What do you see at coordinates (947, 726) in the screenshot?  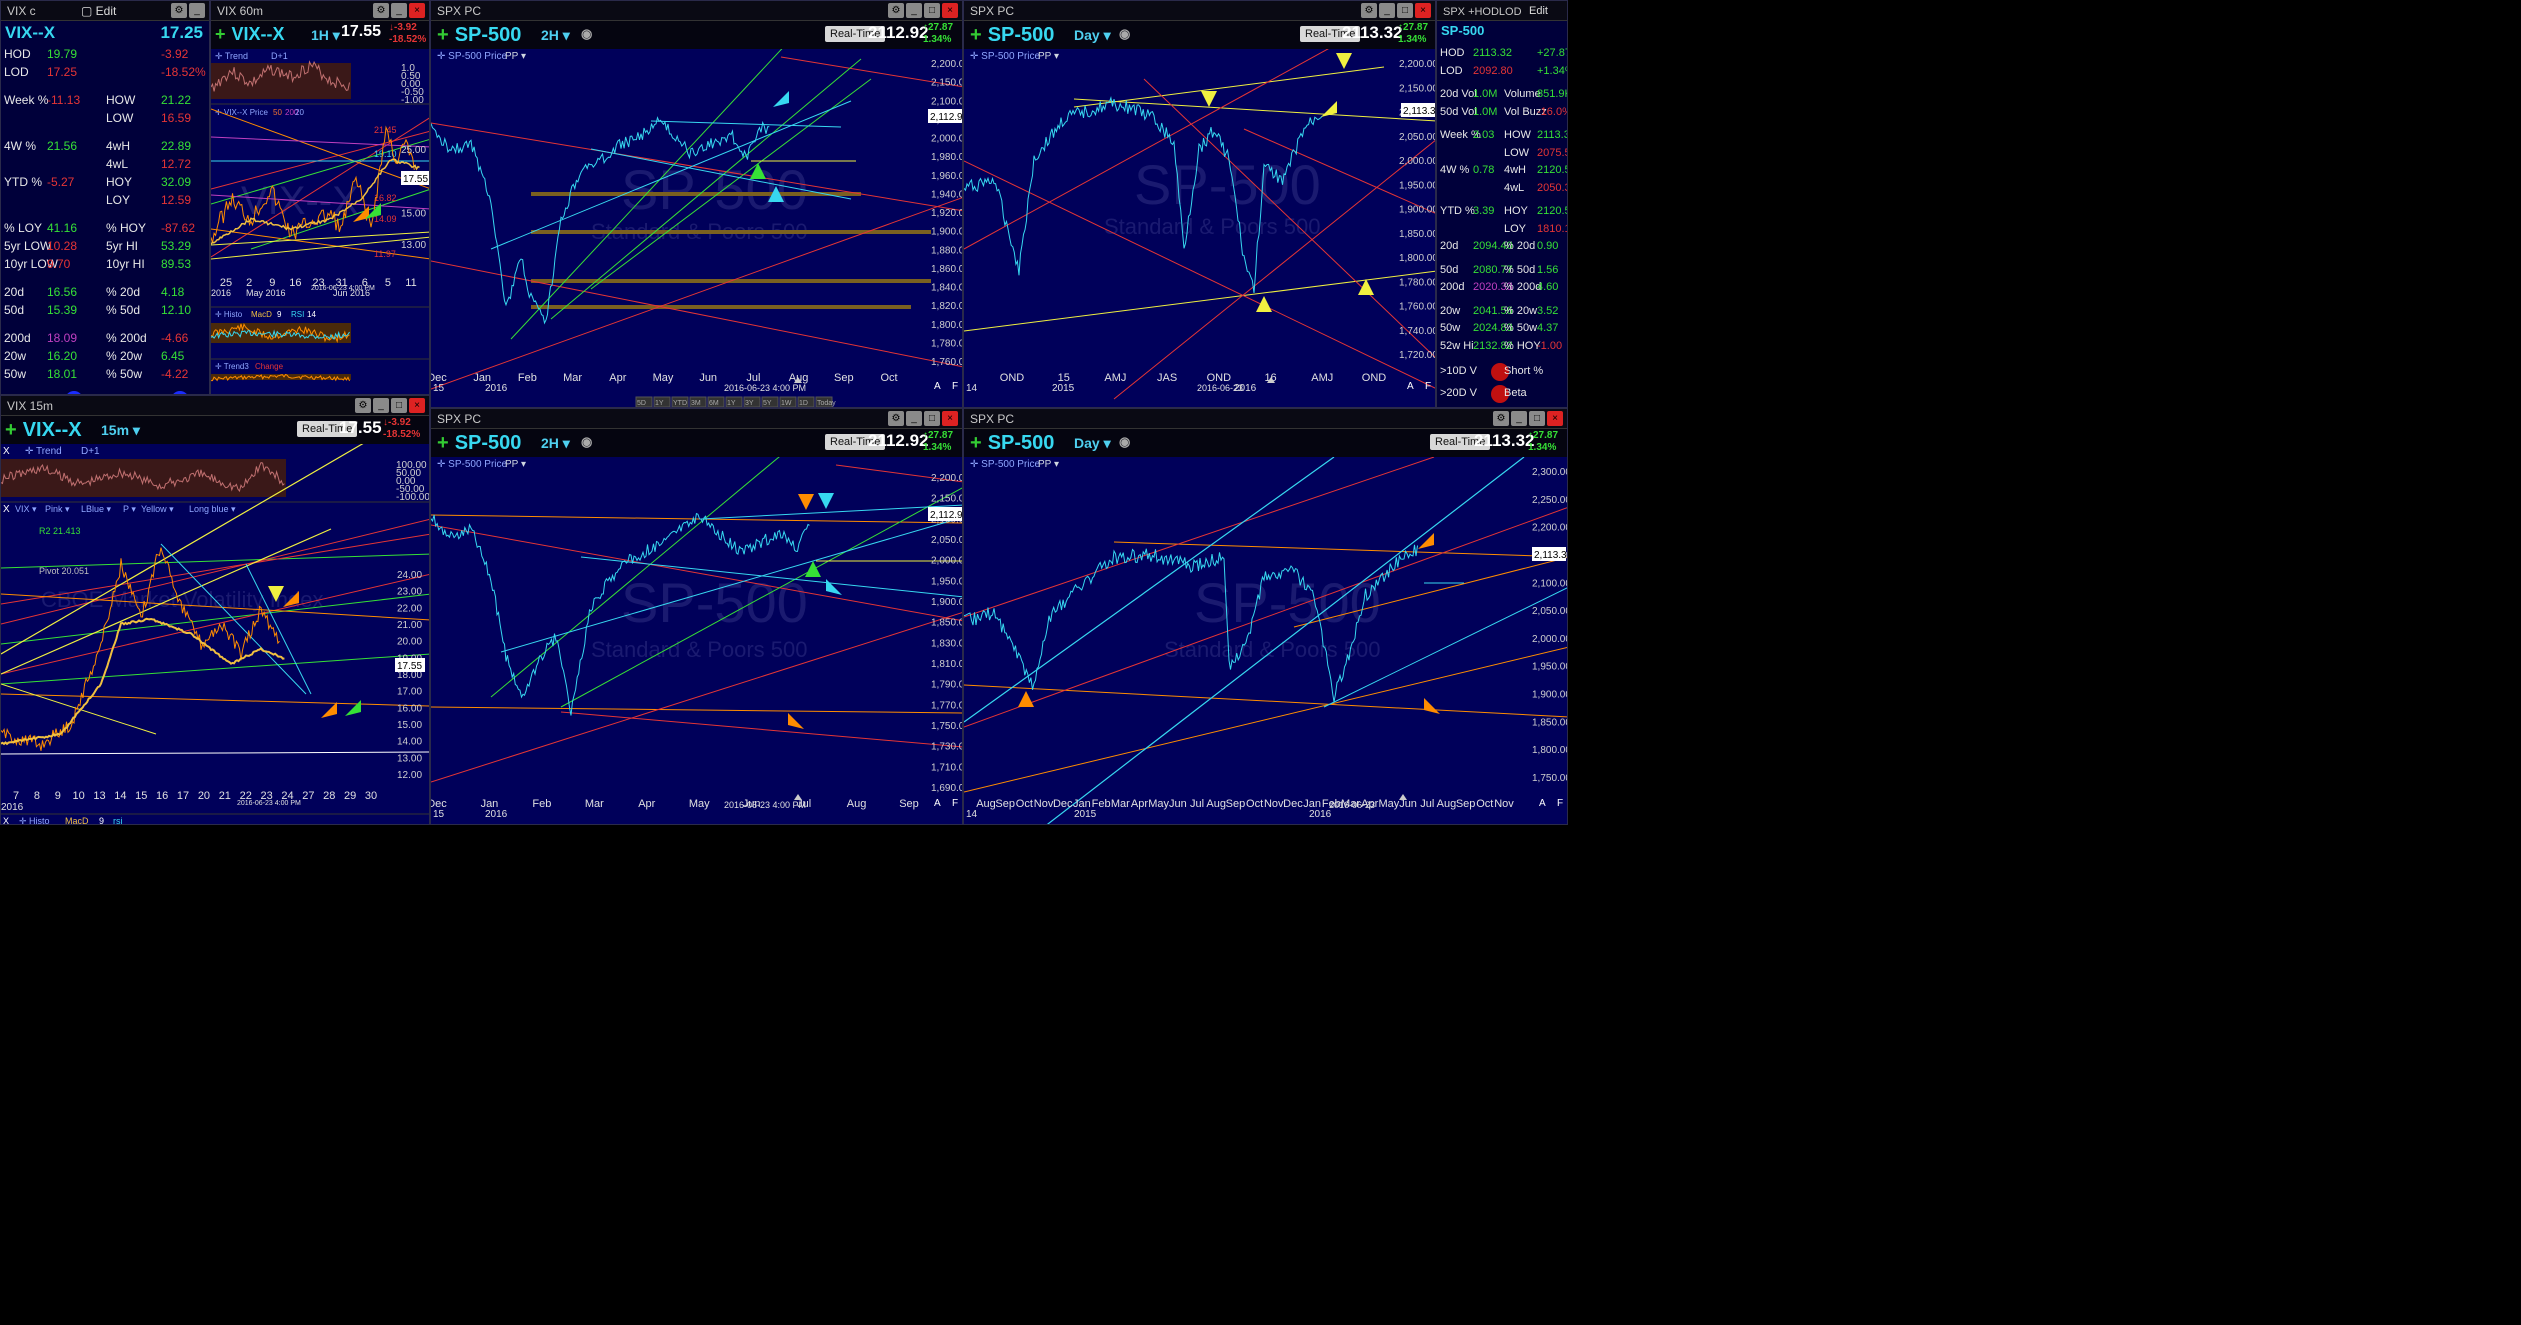 I see `y-tick-label: 1,750.00` at bounding box center [947, 726].